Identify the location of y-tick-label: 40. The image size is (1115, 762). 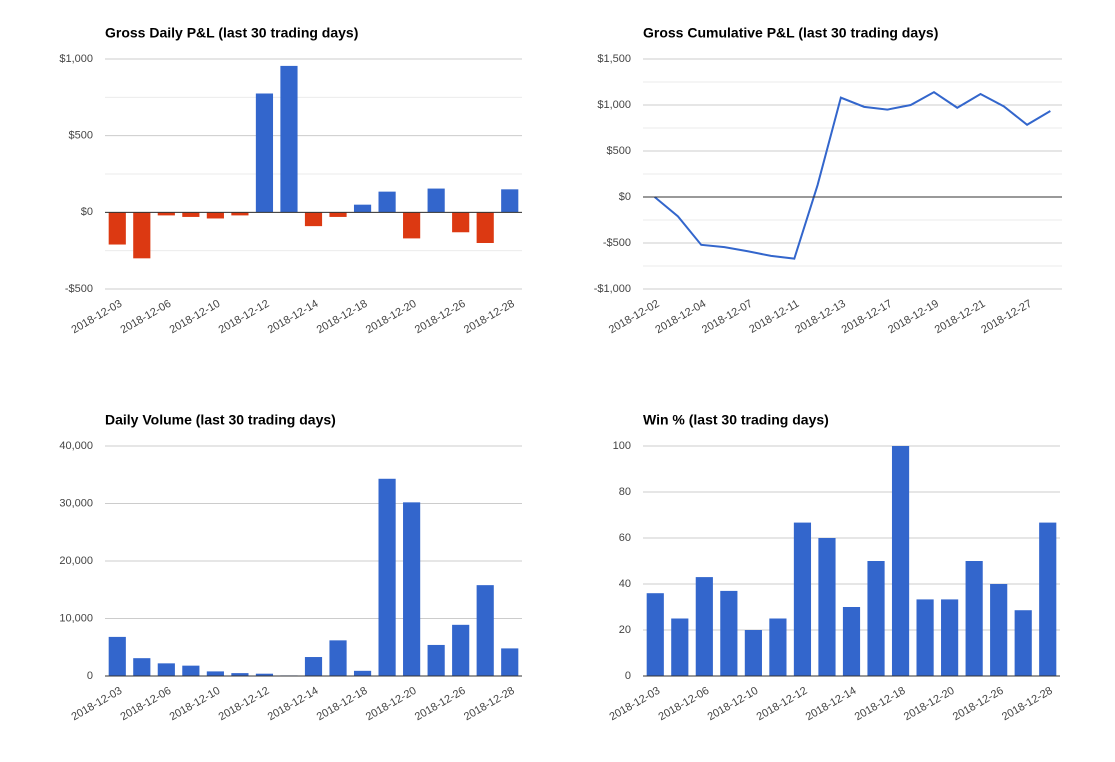
(625, 584).